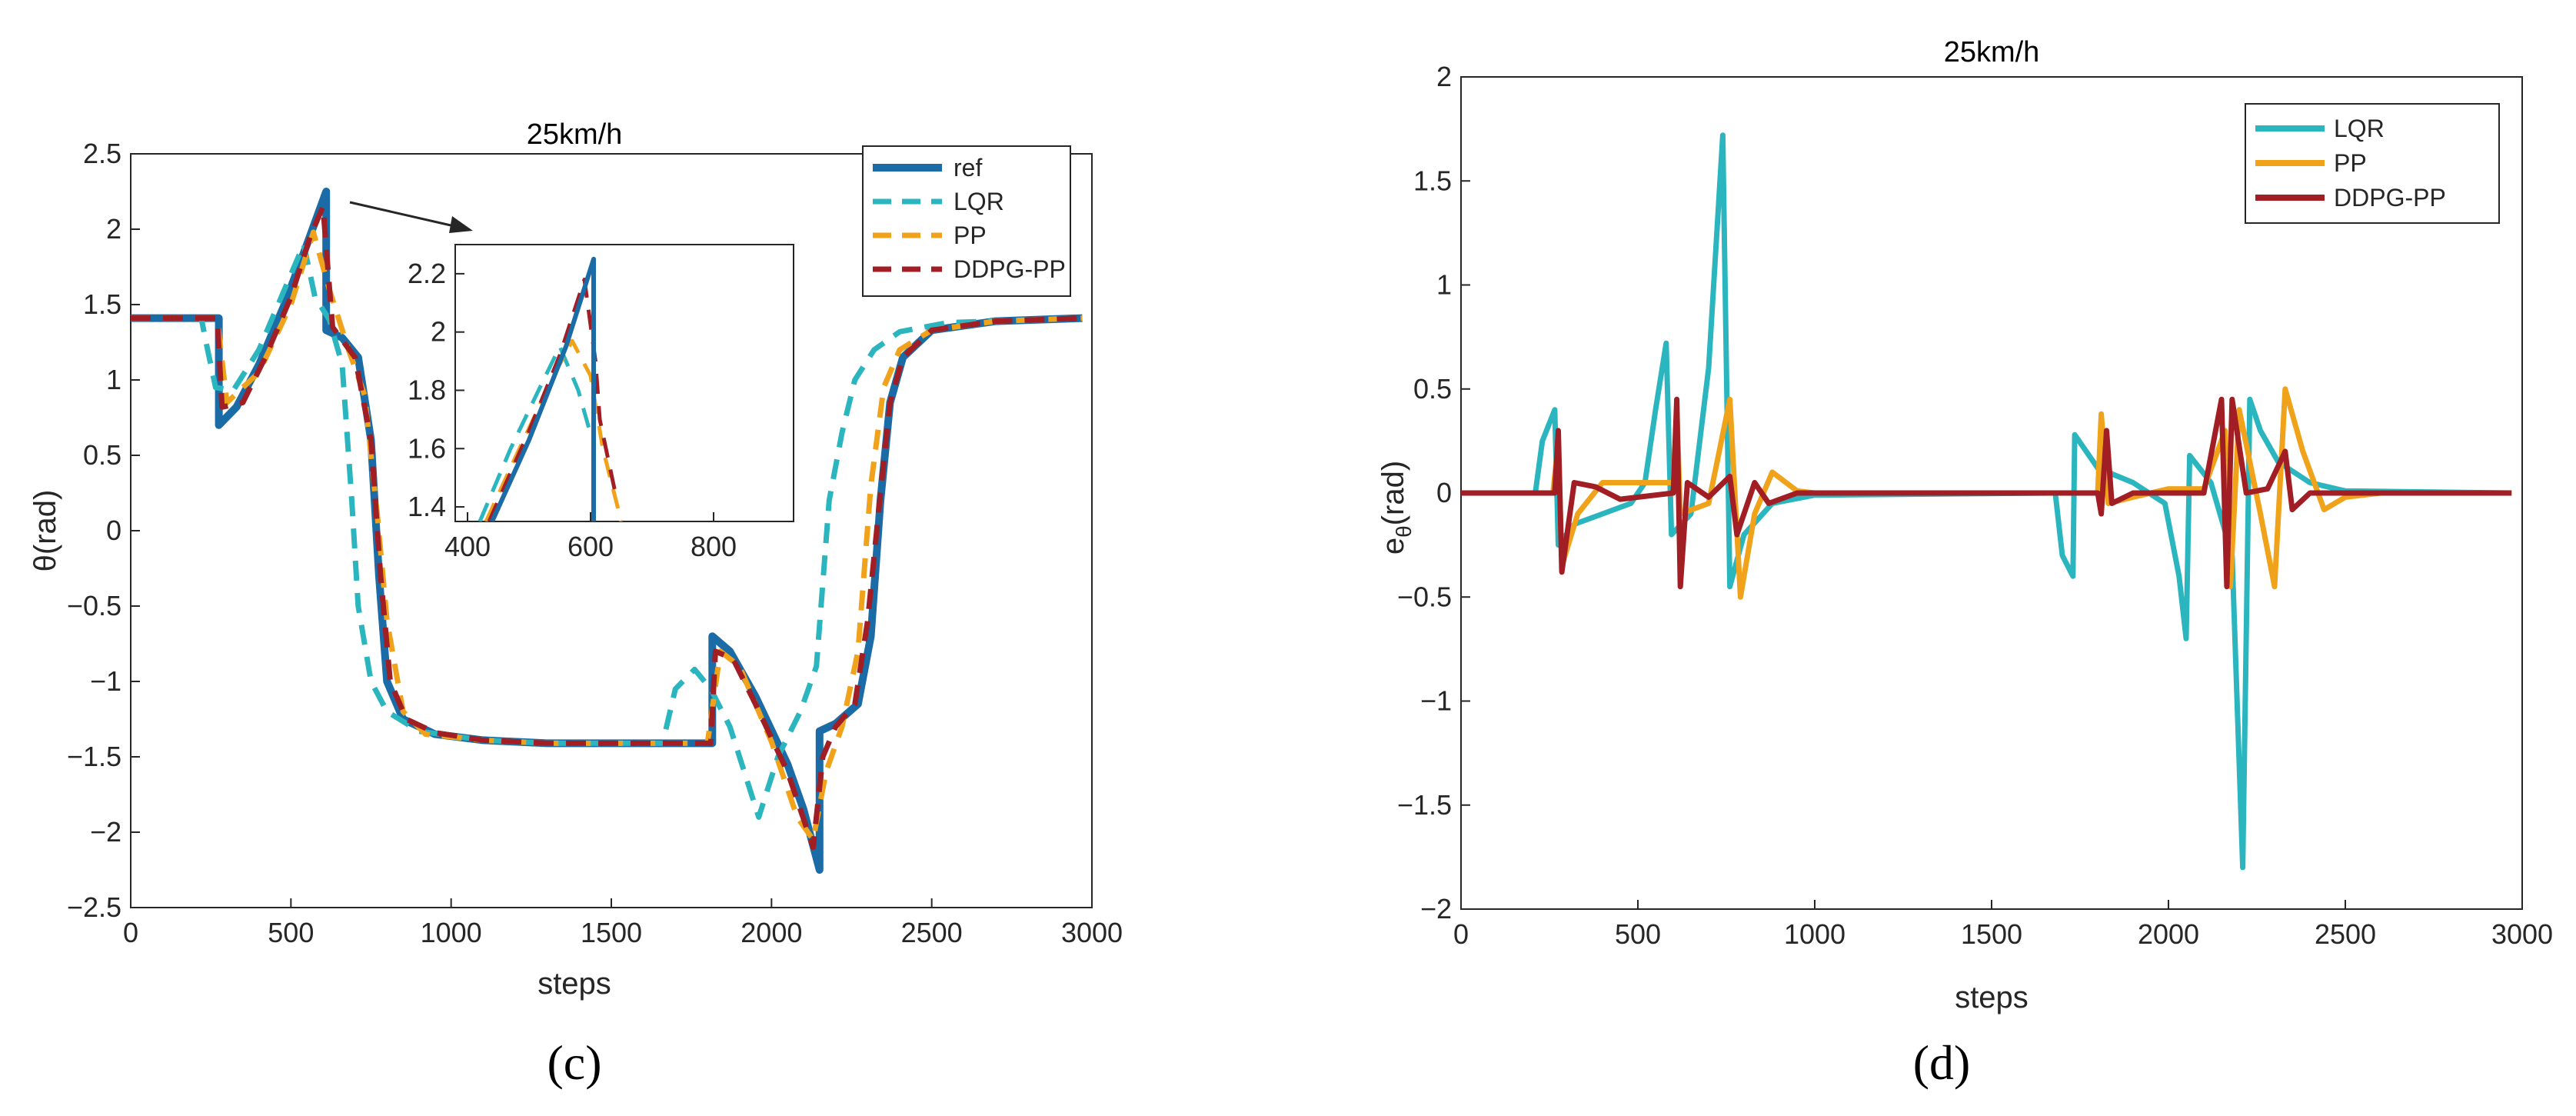 The image size is (2576, 1116). What do you see at coordinates (1444, 492) in the screenshot?
I see `chart-d-y-tick-label: 0` at bounding box center [1444, 492].